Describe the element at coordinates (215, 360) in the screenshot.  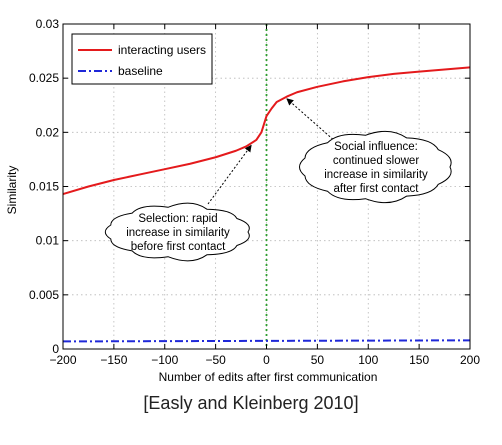
I see `x-tick-label: −50` at that location.